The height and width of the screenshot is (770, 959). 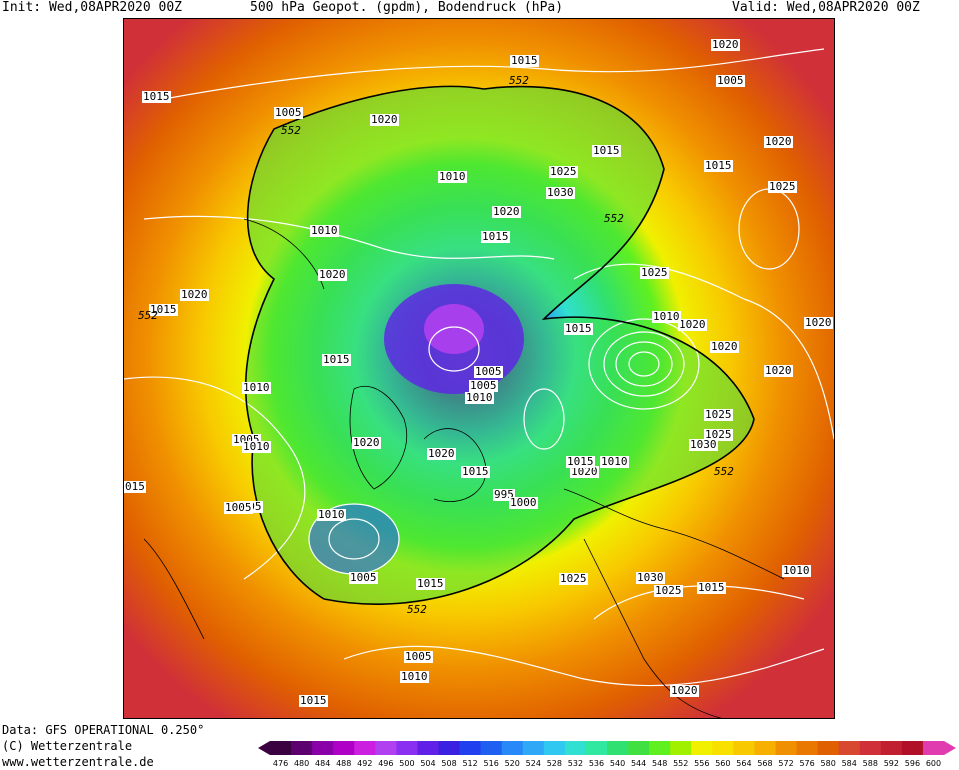 What do you see at coordinates (364, 763) in the screenshot?
I see `scale-tick-label: 492` at bounding box center [364, 763].